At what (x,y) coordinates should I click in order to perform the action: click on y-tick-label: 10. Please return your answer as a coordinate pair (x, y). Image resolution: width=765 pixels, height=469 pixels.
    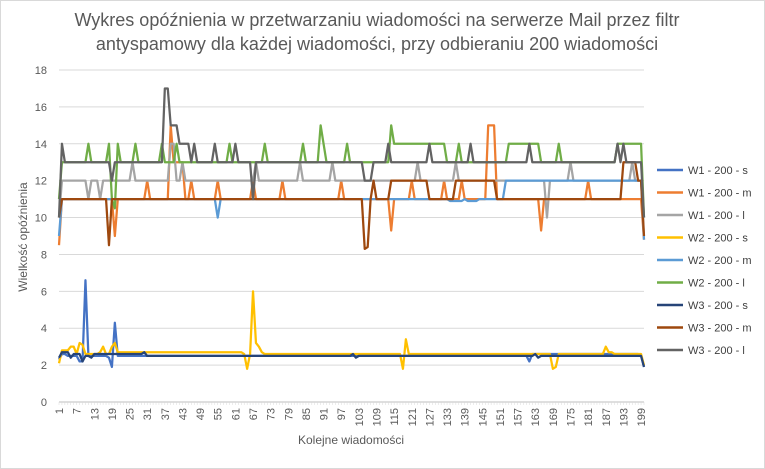
    Looking at the image, I should click on (41, 219).